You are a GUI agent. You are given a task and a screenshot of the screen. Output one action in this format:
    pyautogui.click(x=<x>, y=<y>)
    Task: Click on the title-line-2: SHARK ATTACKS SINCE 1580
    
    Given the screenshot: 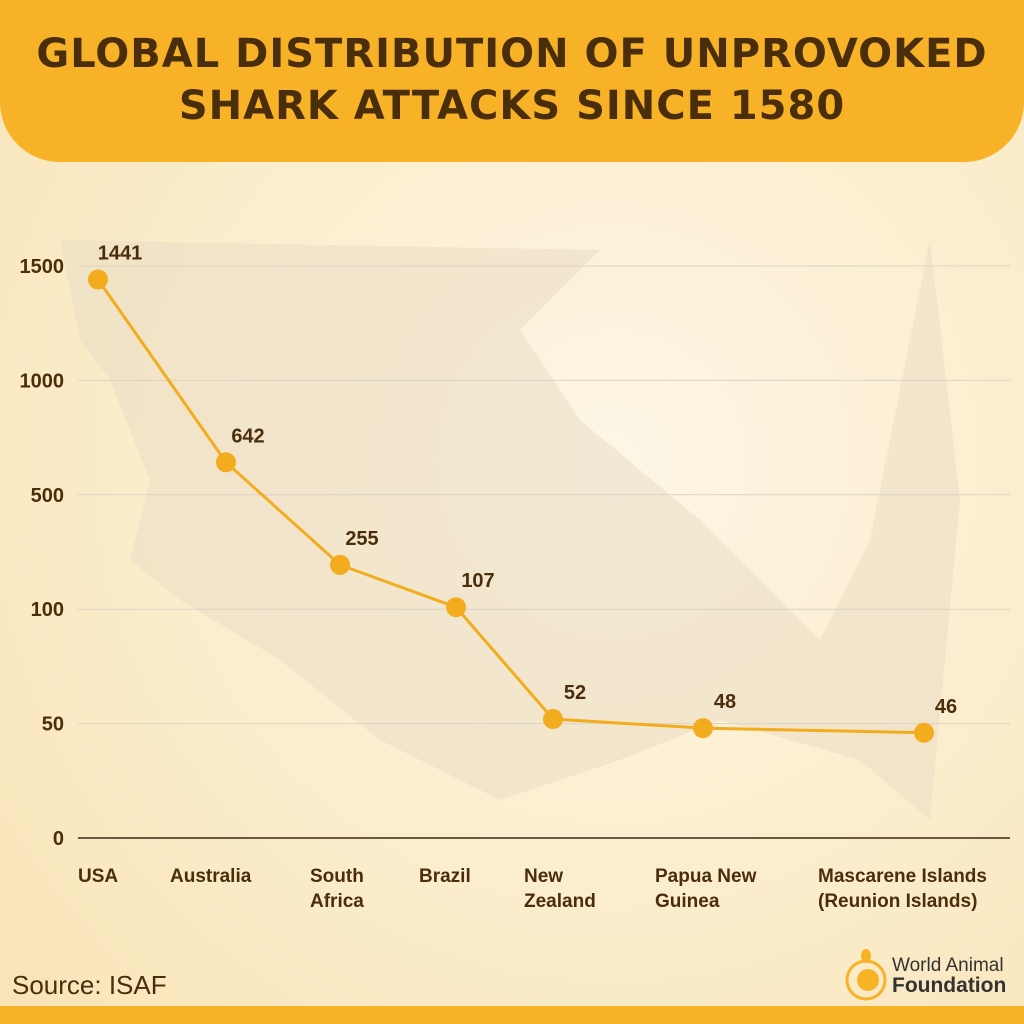 What is the action you would take?
    pyautogui.click(x=512, y=106)
    